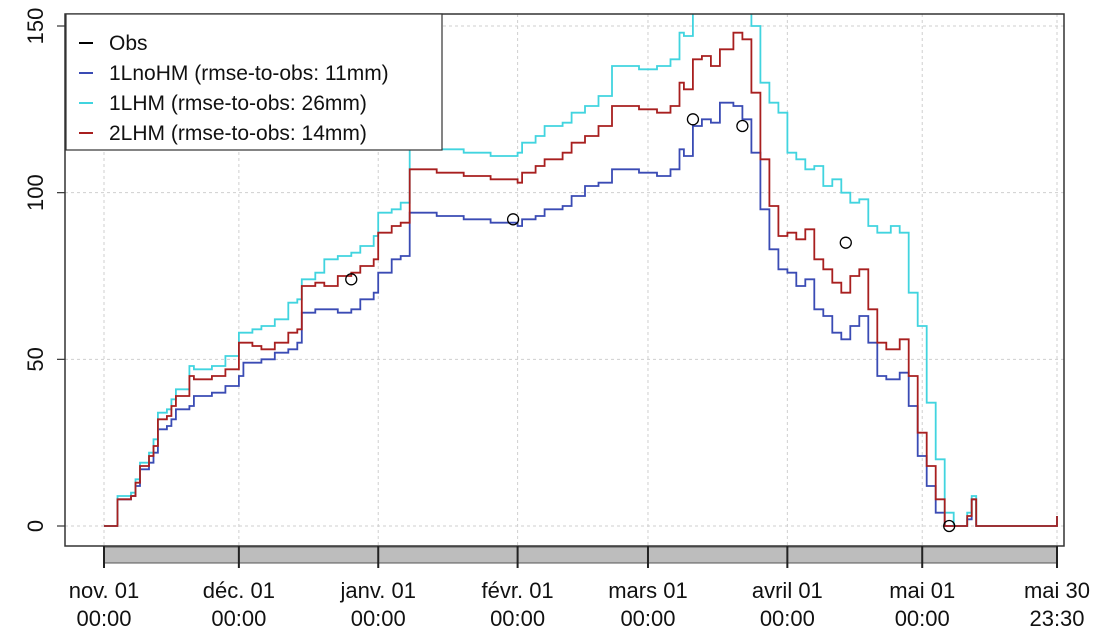  What do you see at coordinates (35, 192) in the screenshot?
I see `y-tick-label: 100` at bounding box center [35, 192].